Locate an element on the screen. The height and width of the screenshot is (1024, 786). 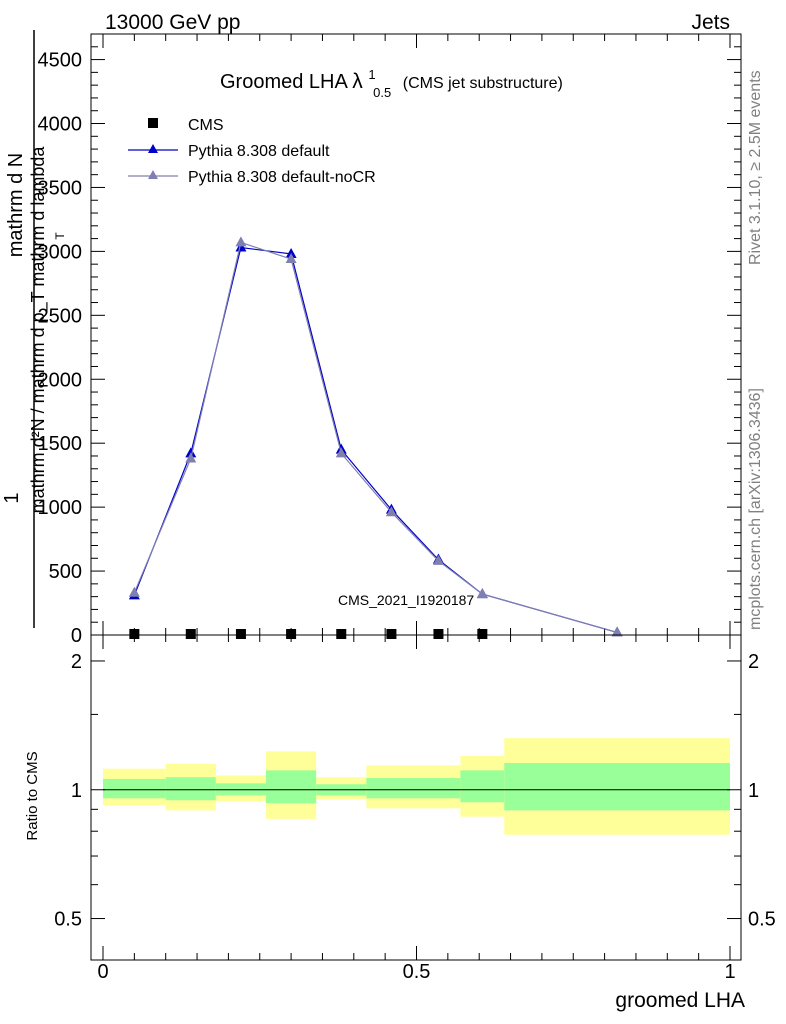
ratio-y-axis-label: Ratio to CMS is located at coordinates (32, 795).